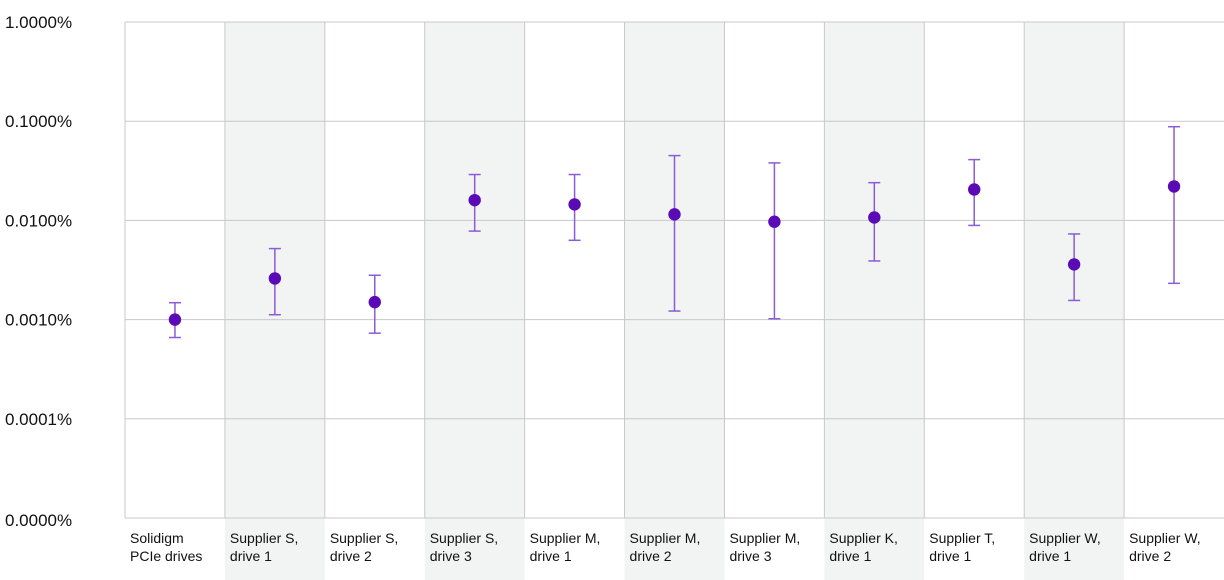 The image size is (1224, 580). I want to click on y-tick-label-0: 1.0000%, so click(38, 22).